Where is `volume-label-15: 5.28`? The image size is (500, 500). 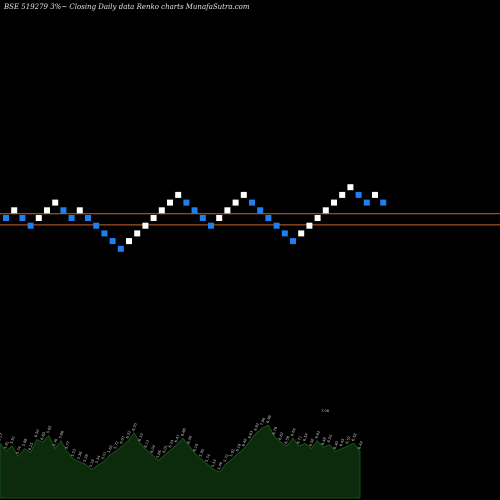 volume-label-15: 5.28 is located at coordinates (86, 458).